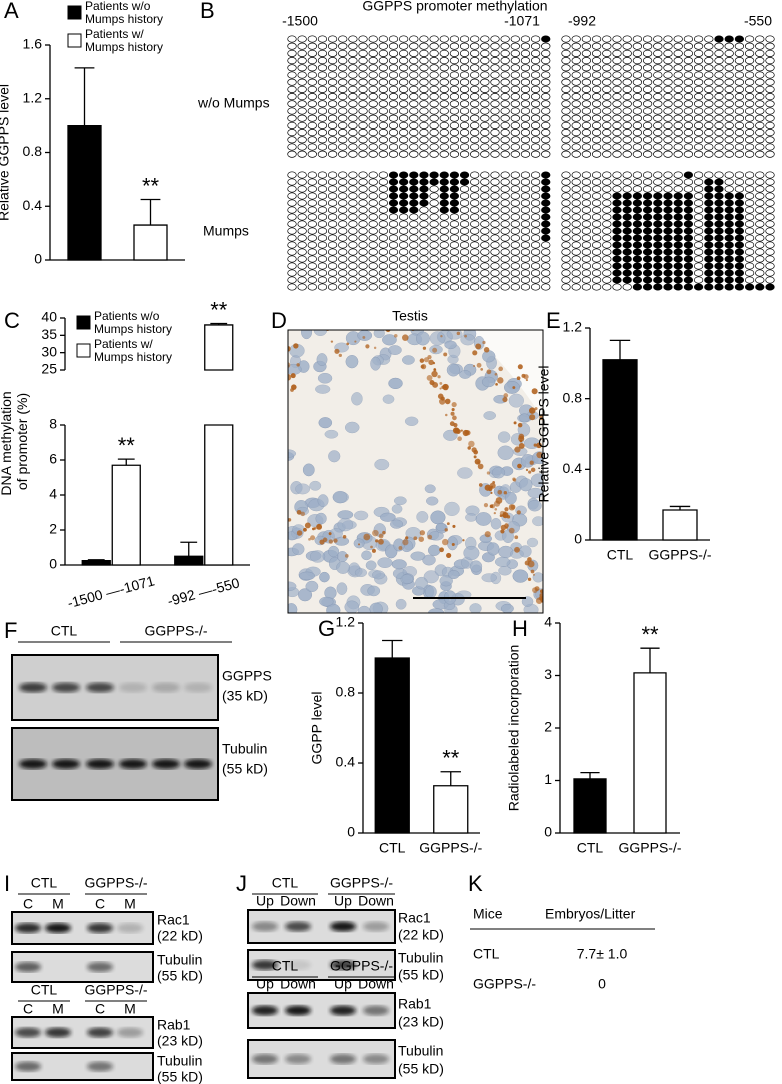 This screenshot has height=1084, width=782. Describe the element at coordinates (317, 728) in the screenshot. I see `y-axis-label: GGPP level` at that location.